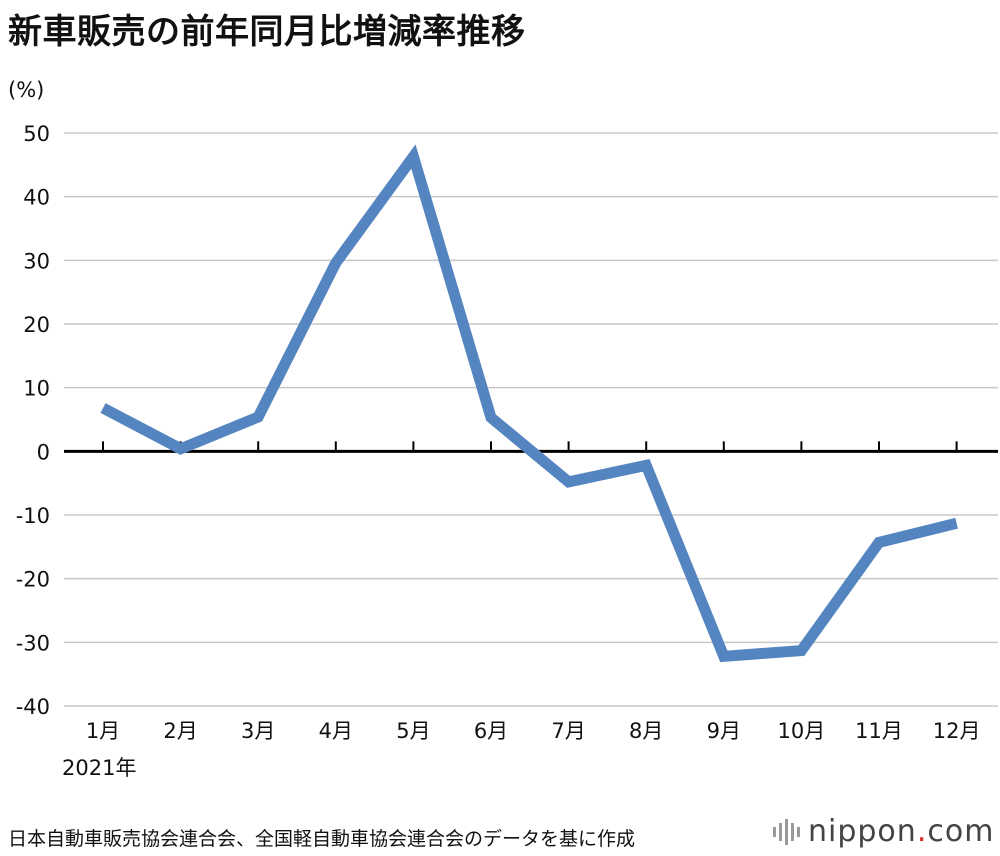 This screenshot has width=1000, height=856. I want to click on brand-name: nippon, so click(862, 831).